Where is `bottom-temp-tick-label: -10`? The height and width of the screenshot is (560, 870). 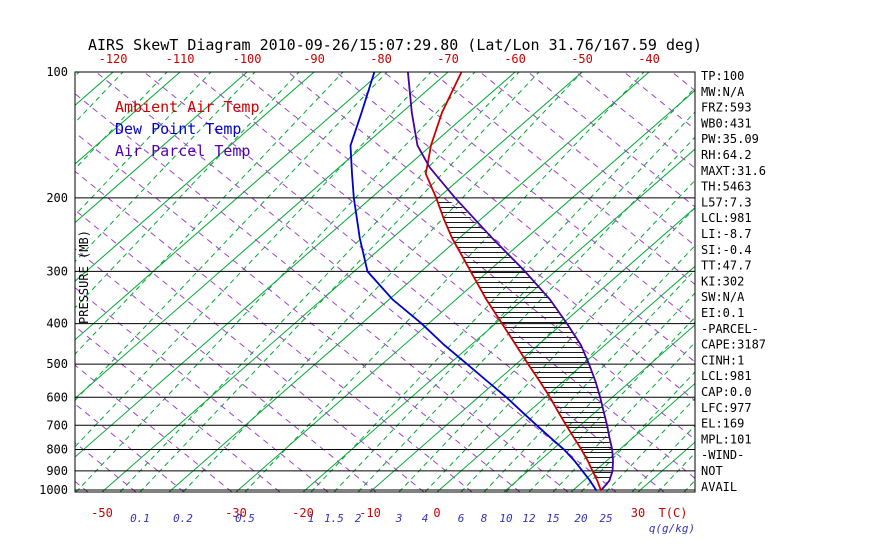
bottom-temp-tick-label: -10 is located at coordinates (370, 513).